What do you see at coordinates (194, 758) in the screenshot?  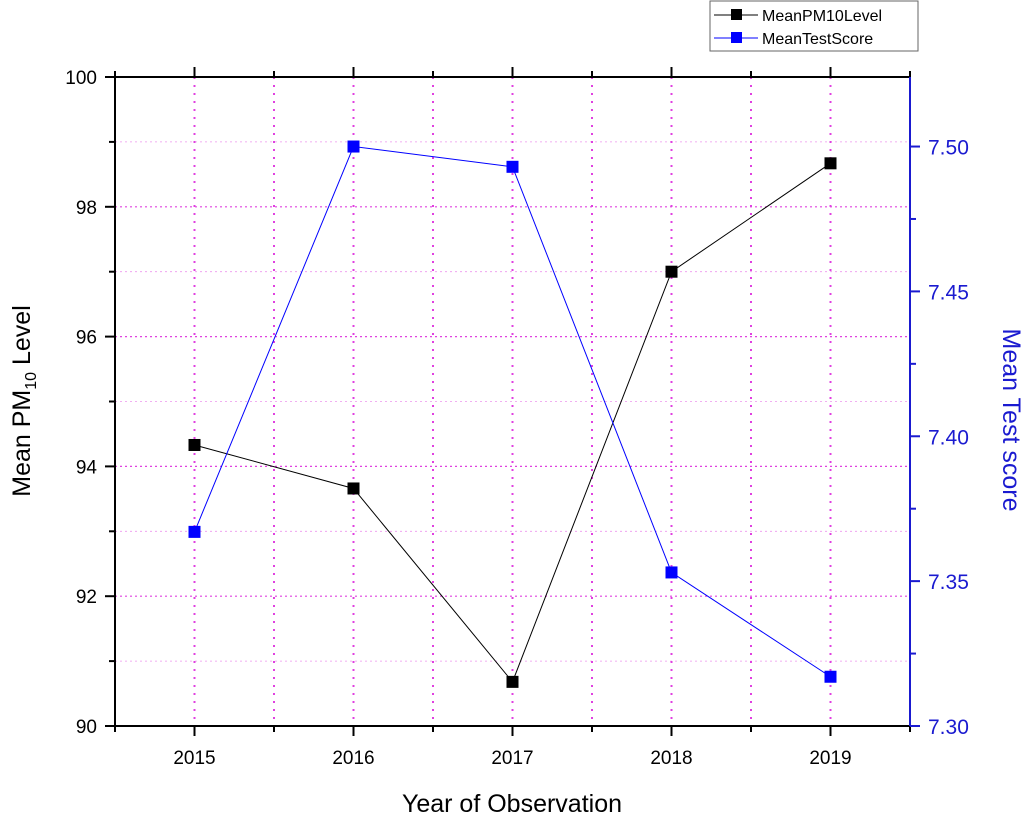 I see `x-tick-label: 2015` at bounding box center [194, 758].